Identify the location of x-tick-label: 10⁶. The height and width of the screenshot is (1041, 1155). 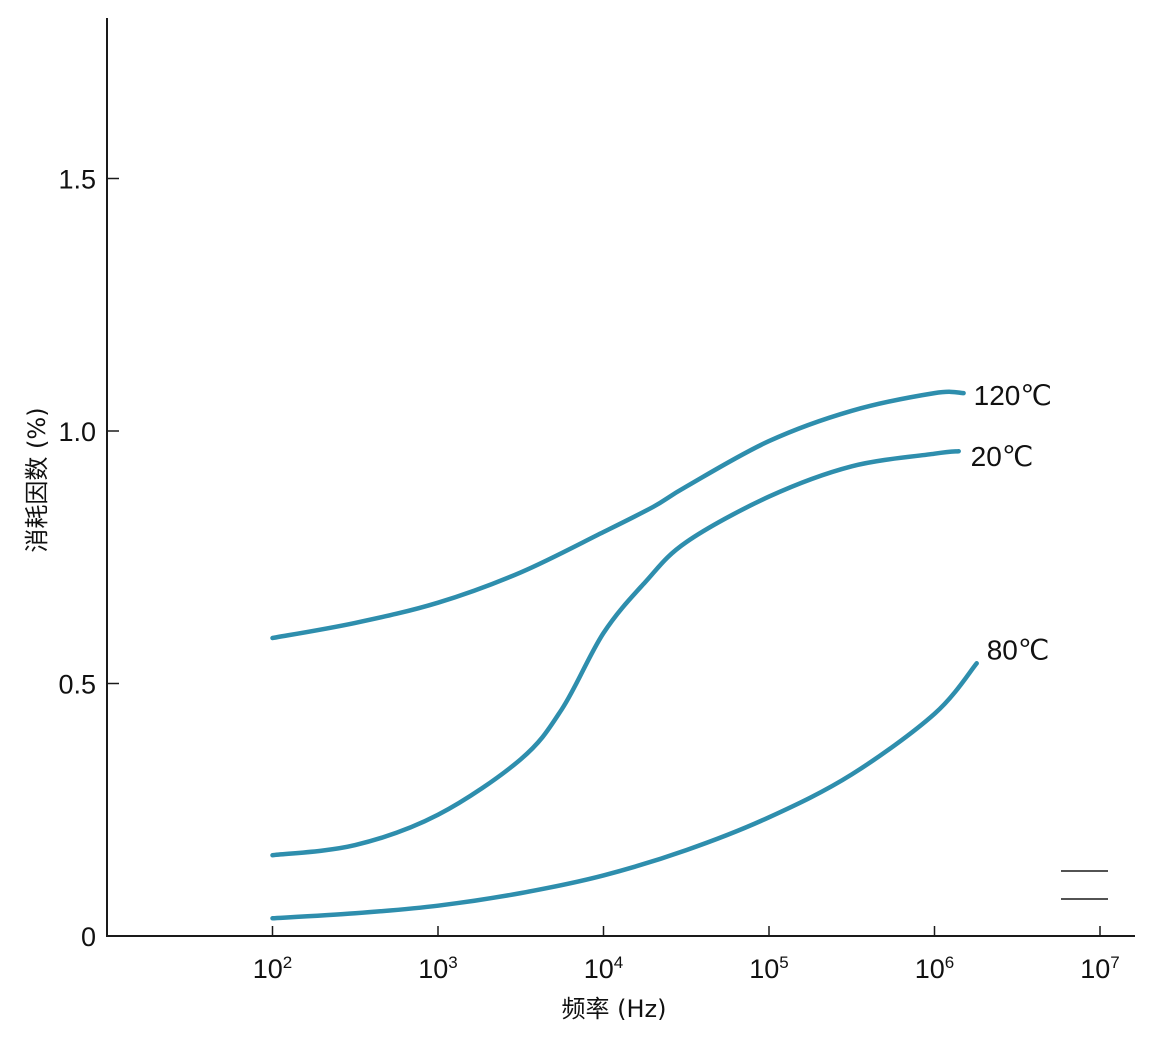
(935, 968).